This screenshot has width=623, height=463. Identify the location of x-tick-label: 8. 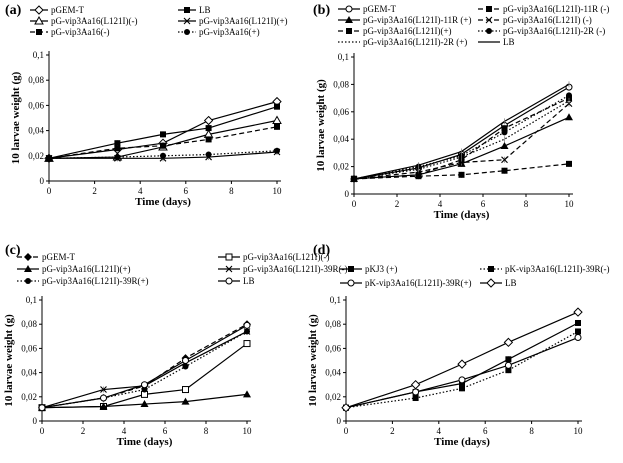
(206, 431).